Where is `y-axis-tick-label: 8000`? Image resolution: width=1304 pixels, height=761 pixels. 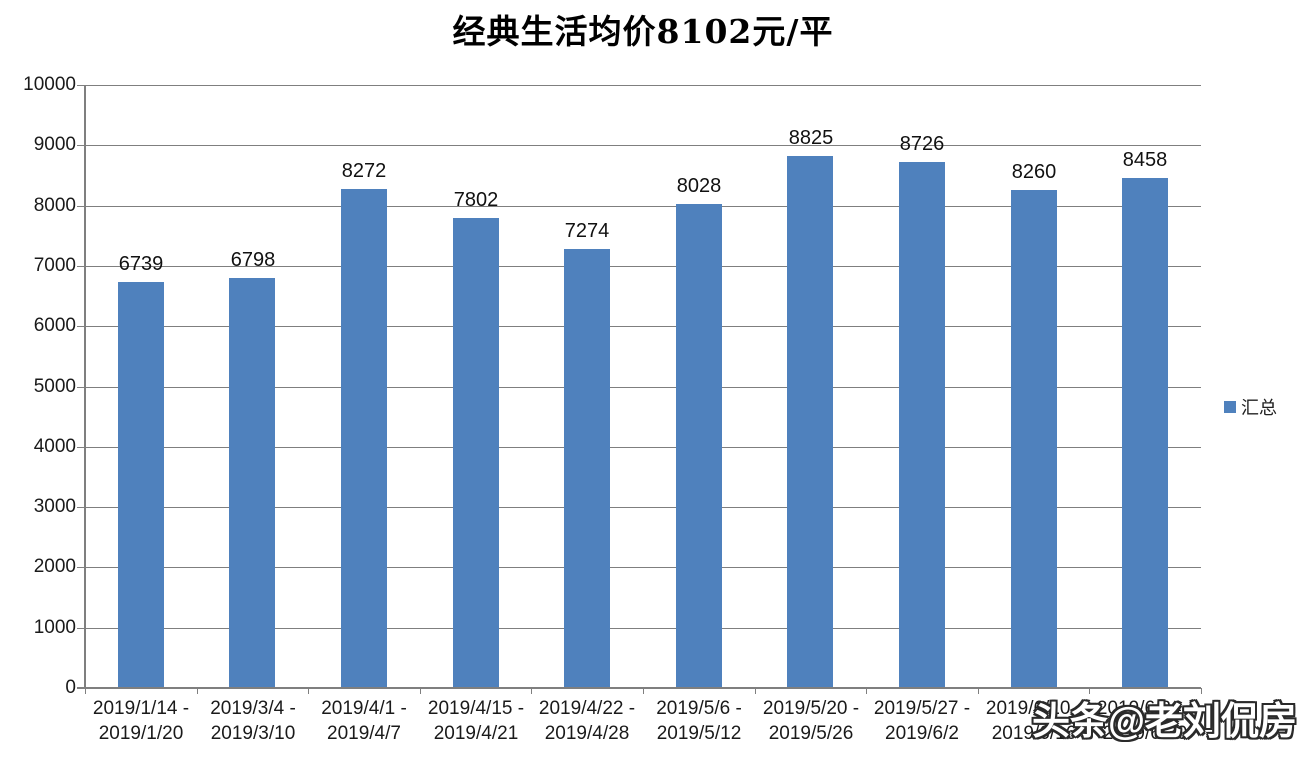
y-axis-tick-label: 8000 is located at coordinates (54, 205).